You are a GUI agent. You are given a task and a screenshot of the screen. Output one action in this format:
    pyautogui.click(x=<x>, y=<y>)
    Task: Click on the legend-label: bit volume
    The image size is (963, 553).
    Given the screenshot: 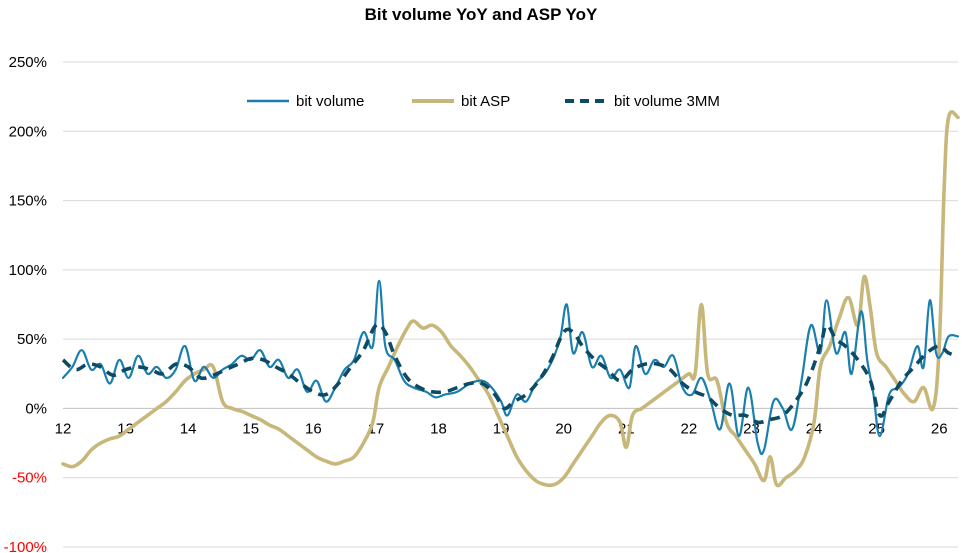 What is the action you would take?
    pyautogui.click(x=330, y=101)
    